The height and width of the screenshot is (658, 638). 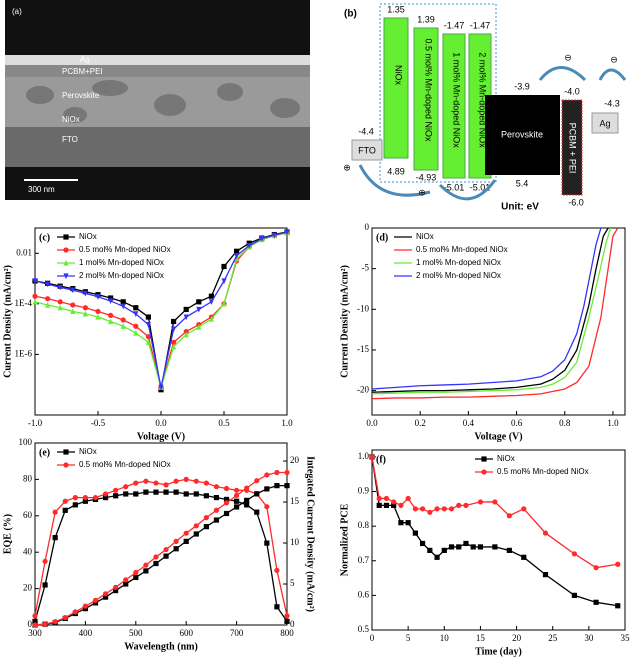 I want to click on y-tick-label: 80, so click(x=28, y=478).